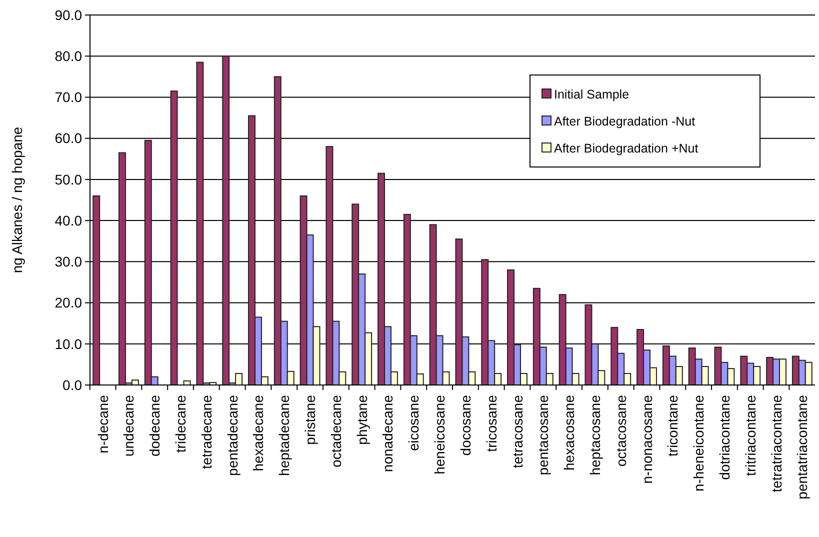 The height and width of the screenshot is (537, 819). I want to click on x-tick-label: dotriacontane, so click(724, 437).